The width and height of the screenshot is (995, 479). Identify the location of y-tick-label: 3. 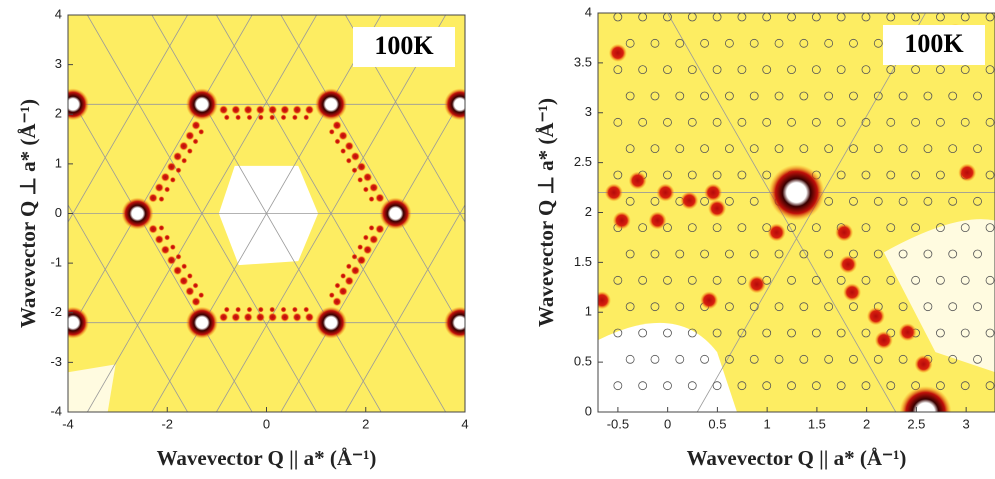
(58, 63).